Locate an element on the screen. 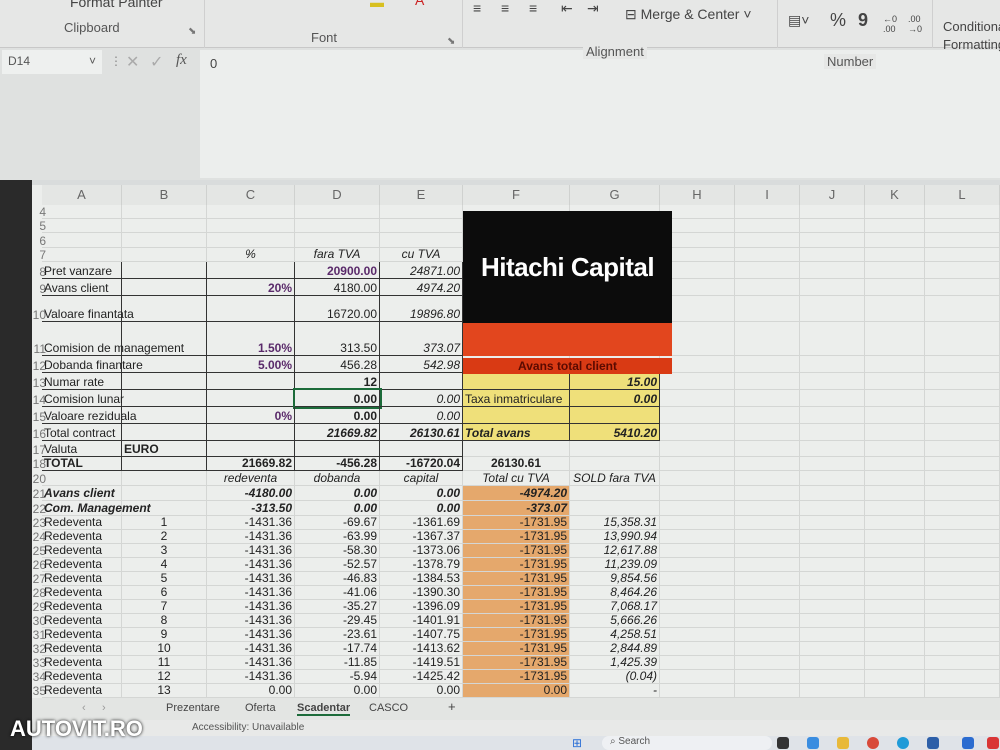  cell-k25 is located at coordinates (895, 551).